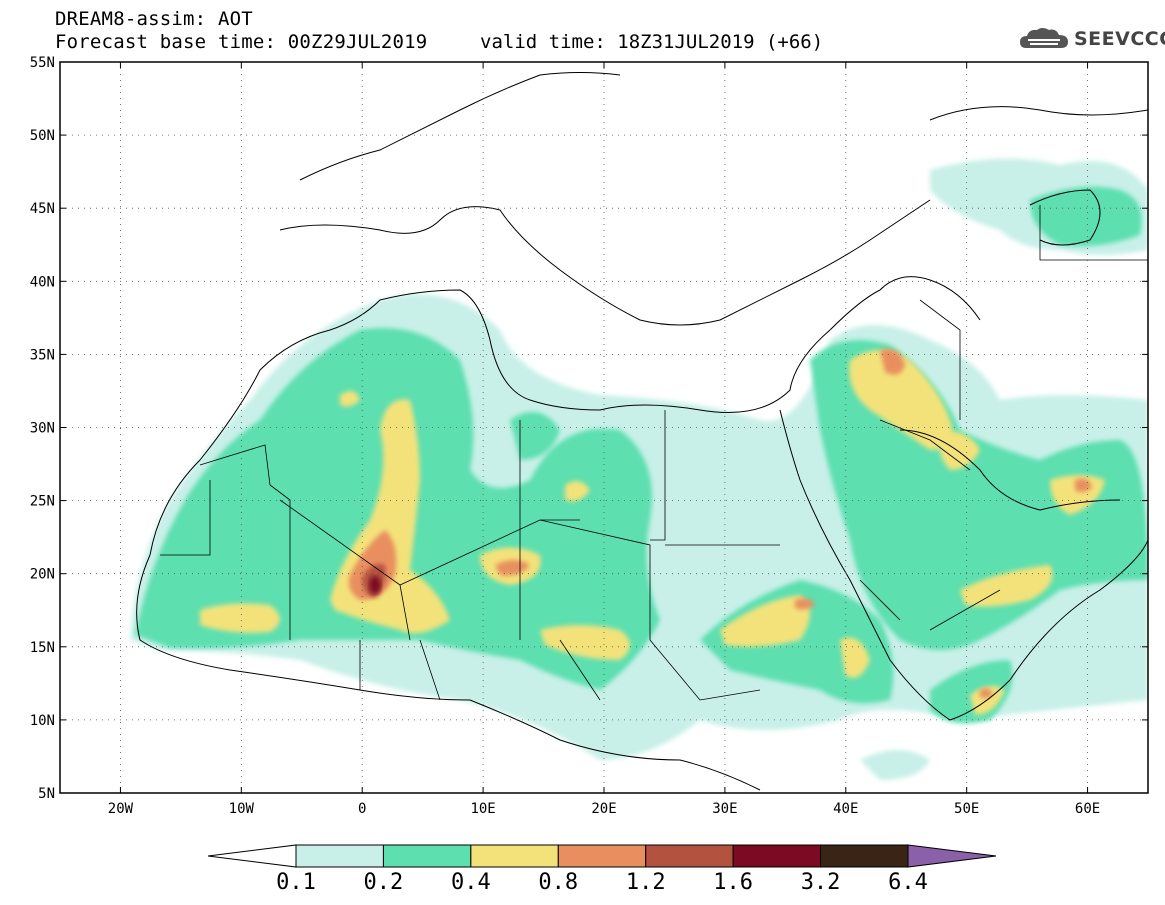 Image resolution: width=1165 pixels, height=905 pixels. Describe the element at coordinates (42, 282) in the screenshot. I see `lat-label: 40N` at that location.